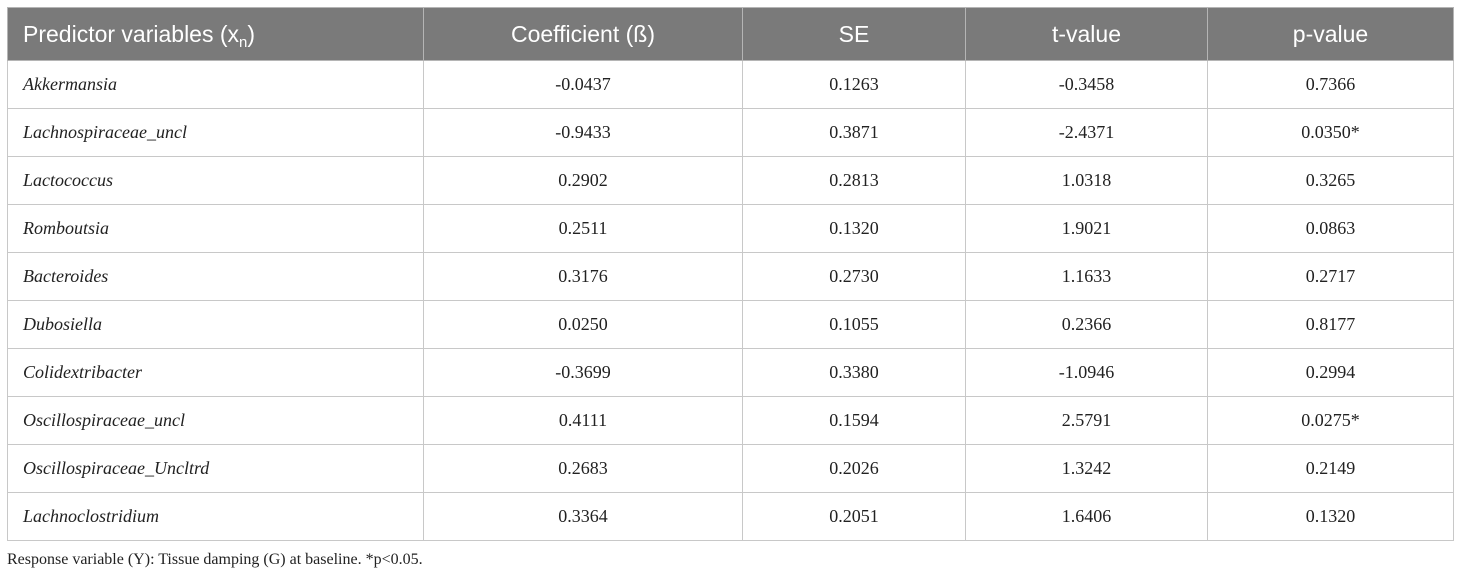  Describe the element at coordinates (215, 516) in the screenshot. I see `cell-predictor-name: Lachnoclostridium` at that location.